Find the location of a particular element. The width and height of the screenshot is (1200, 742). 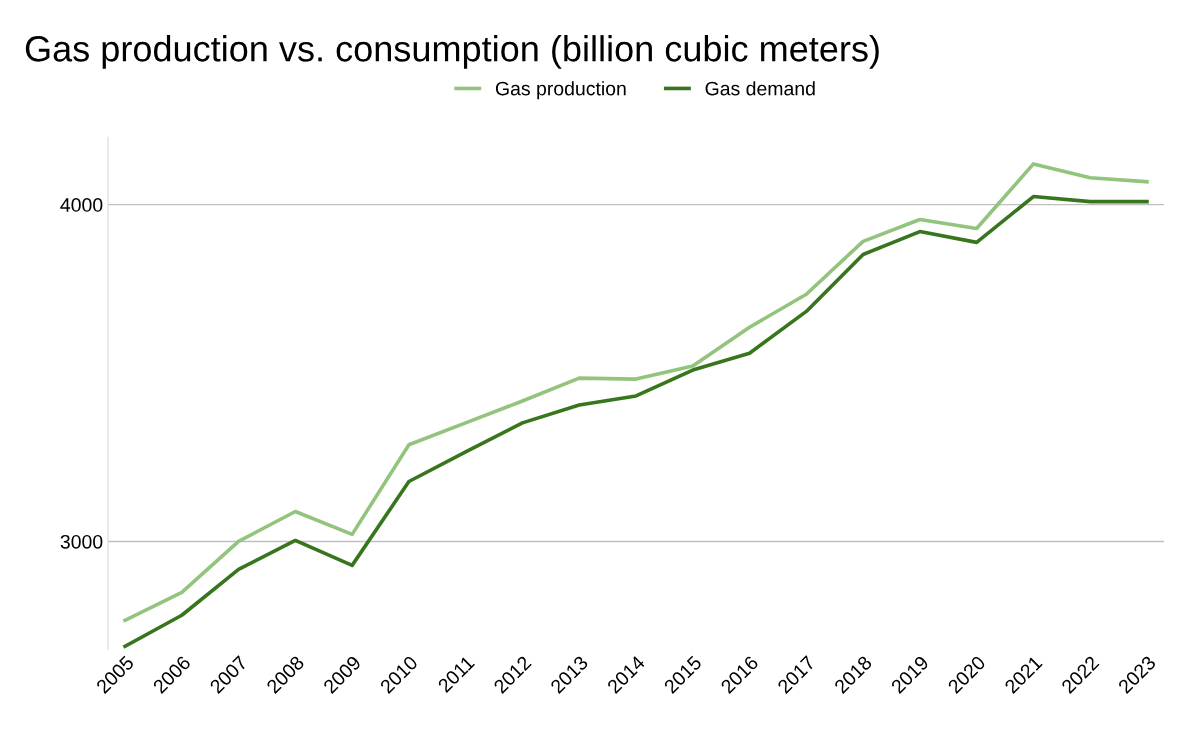

y-tick-label: 4000 is located at coordinates (81, 205).